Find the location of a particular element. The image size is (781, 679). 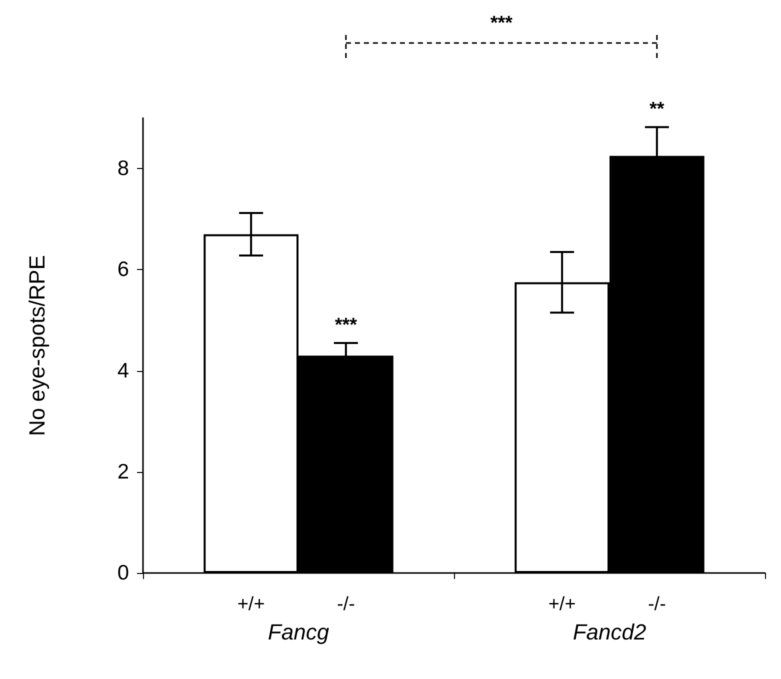

y-tick-label: 2 is located at coordinates (123, 472).